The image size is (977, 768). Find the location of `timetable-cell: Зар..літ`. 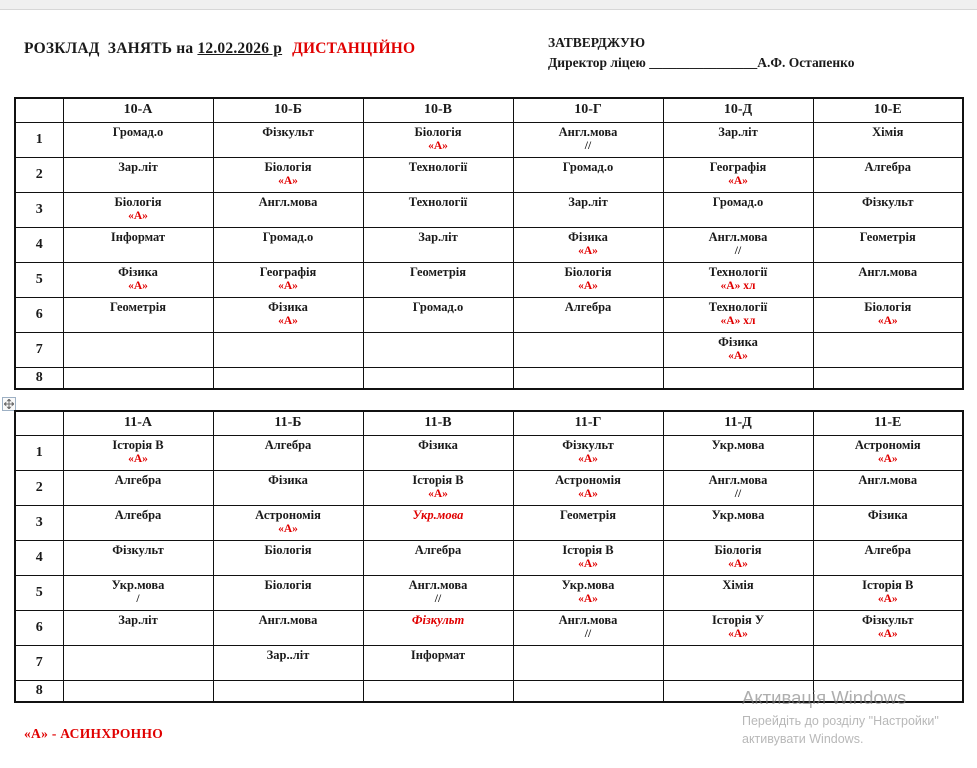

timetable-cell: Зар..літ is located at coordinates (288, 662).